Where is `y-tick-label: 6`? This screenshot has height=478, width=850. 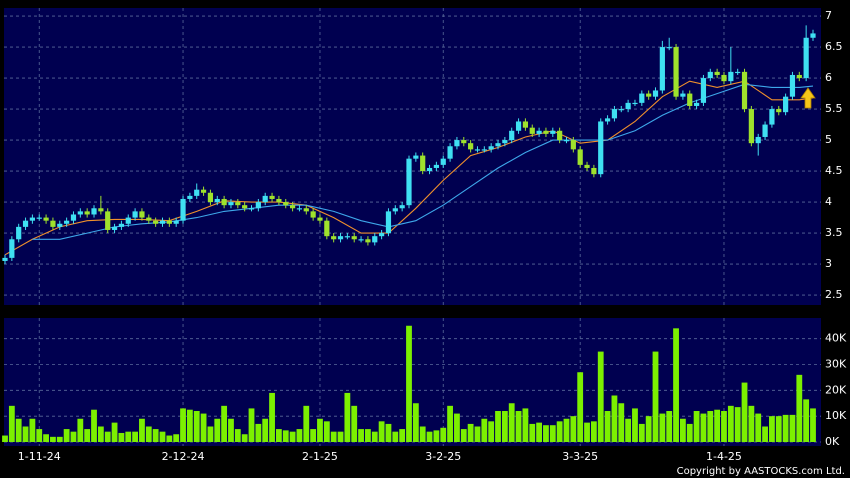
y-tick-label: 6 is located at coordinates (828, 77).